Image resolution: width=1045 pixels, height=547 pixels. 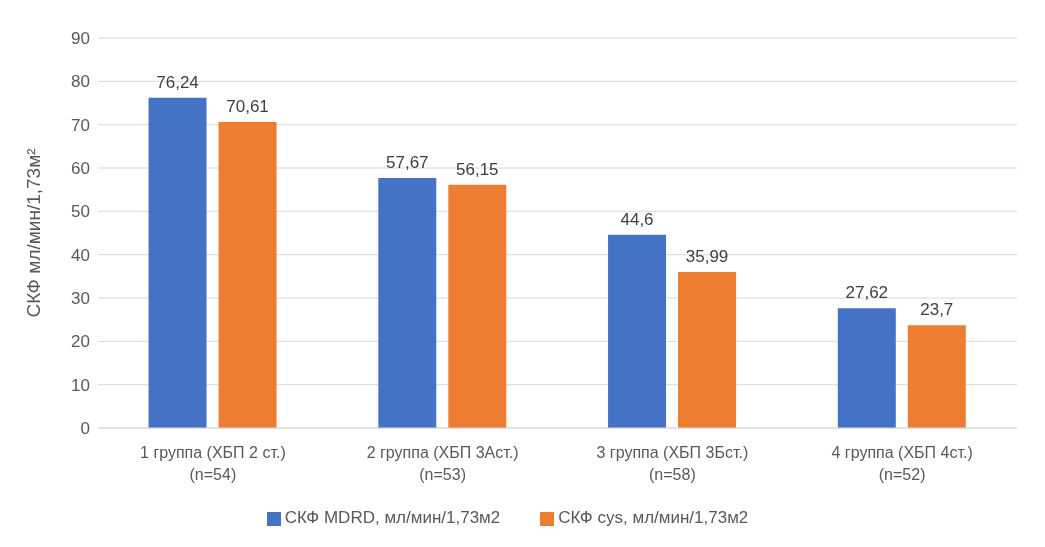 What do you see at coordinates (33, 233) in the screenshot?
I see `y-axis-title: СКФ мл/мин/1,73м²` at bounding box center [33, 233].